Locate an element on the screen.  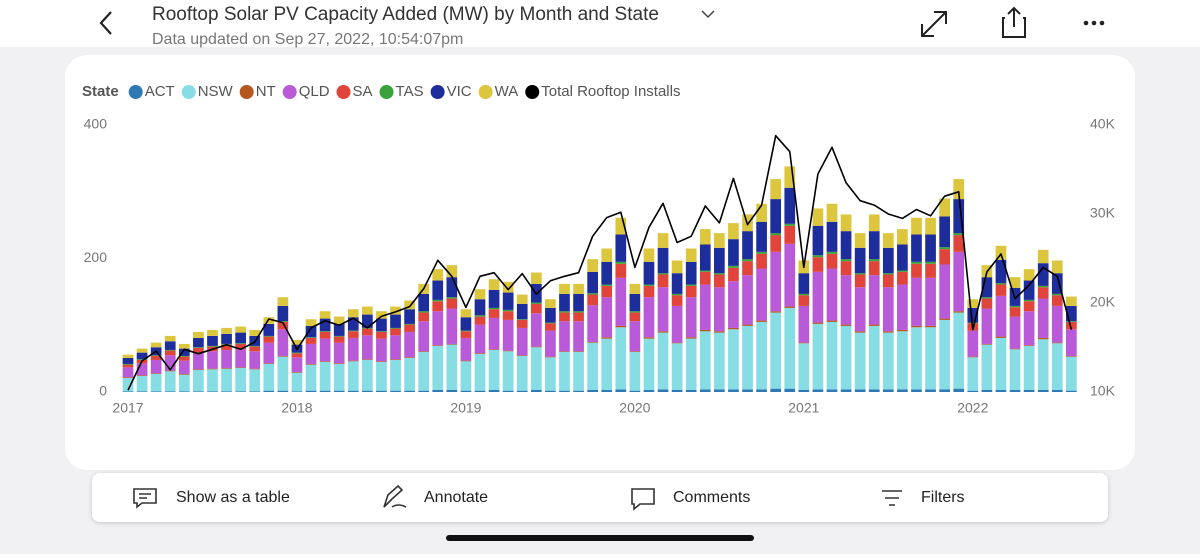
comments-icon is located at coordinates (643, 499).